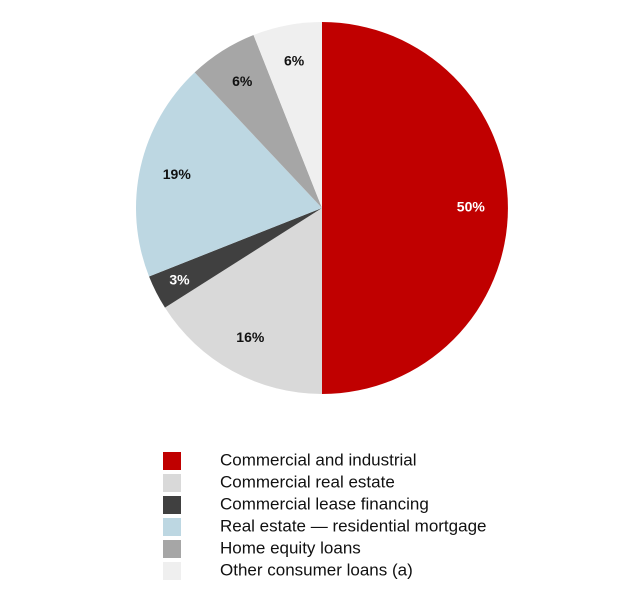 The image size is (642, 600). Describe the element at coordinates (318, 459) in the screenshot. I see `legend-label: Commercial and industrial` at that location.